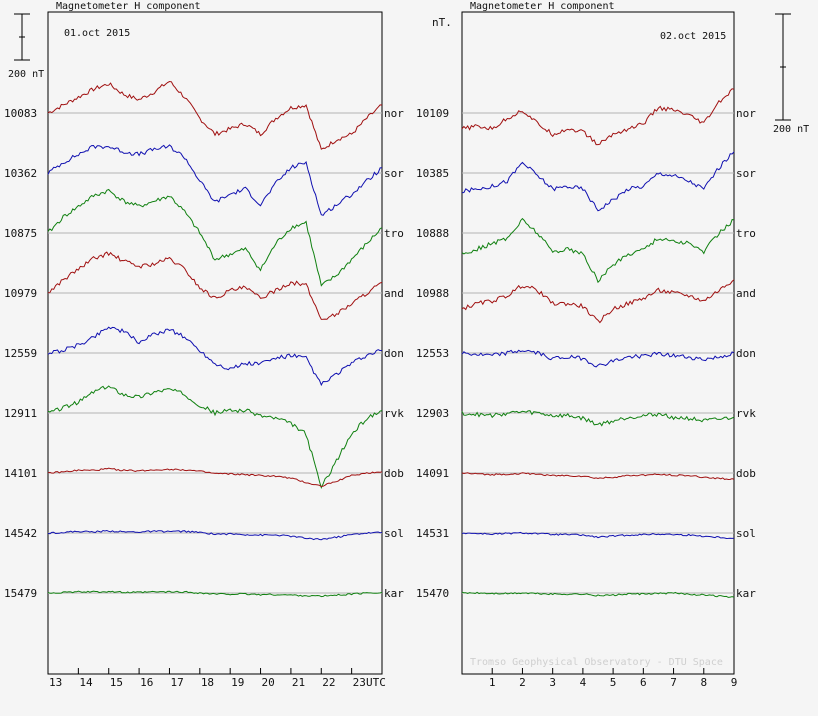  I want to click on series-line-sor-right, so click(598, 181).